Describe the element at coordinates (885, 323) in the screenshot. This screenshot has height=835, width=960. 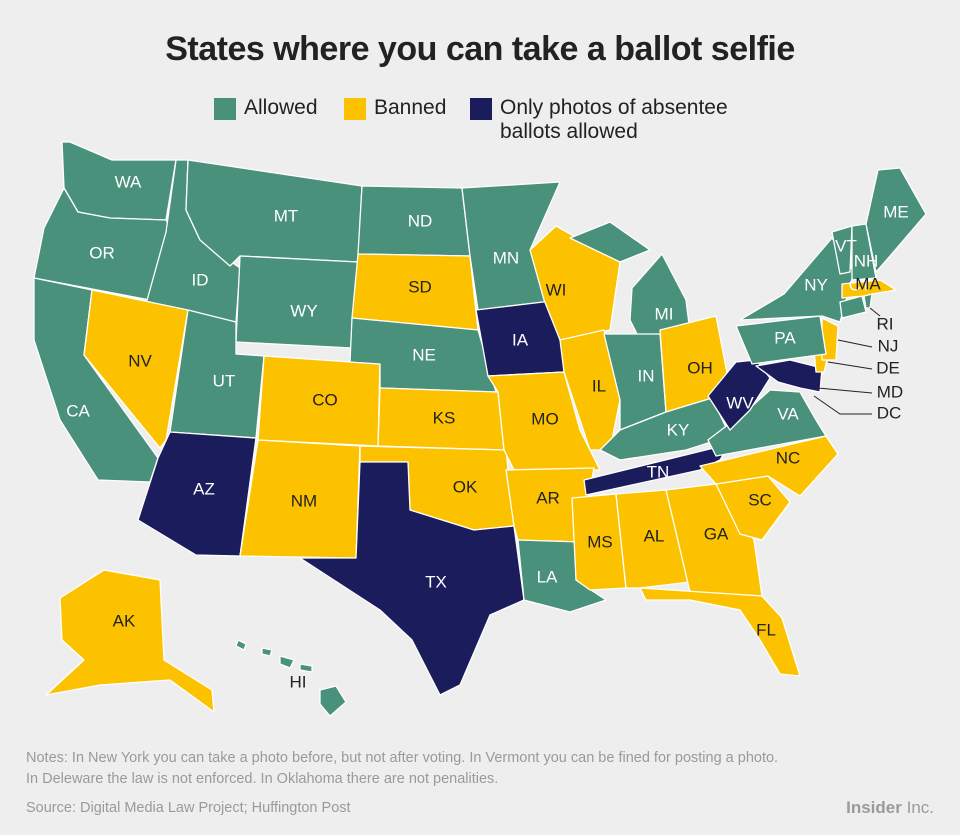
I see `state-label-ri: RI` at that location.